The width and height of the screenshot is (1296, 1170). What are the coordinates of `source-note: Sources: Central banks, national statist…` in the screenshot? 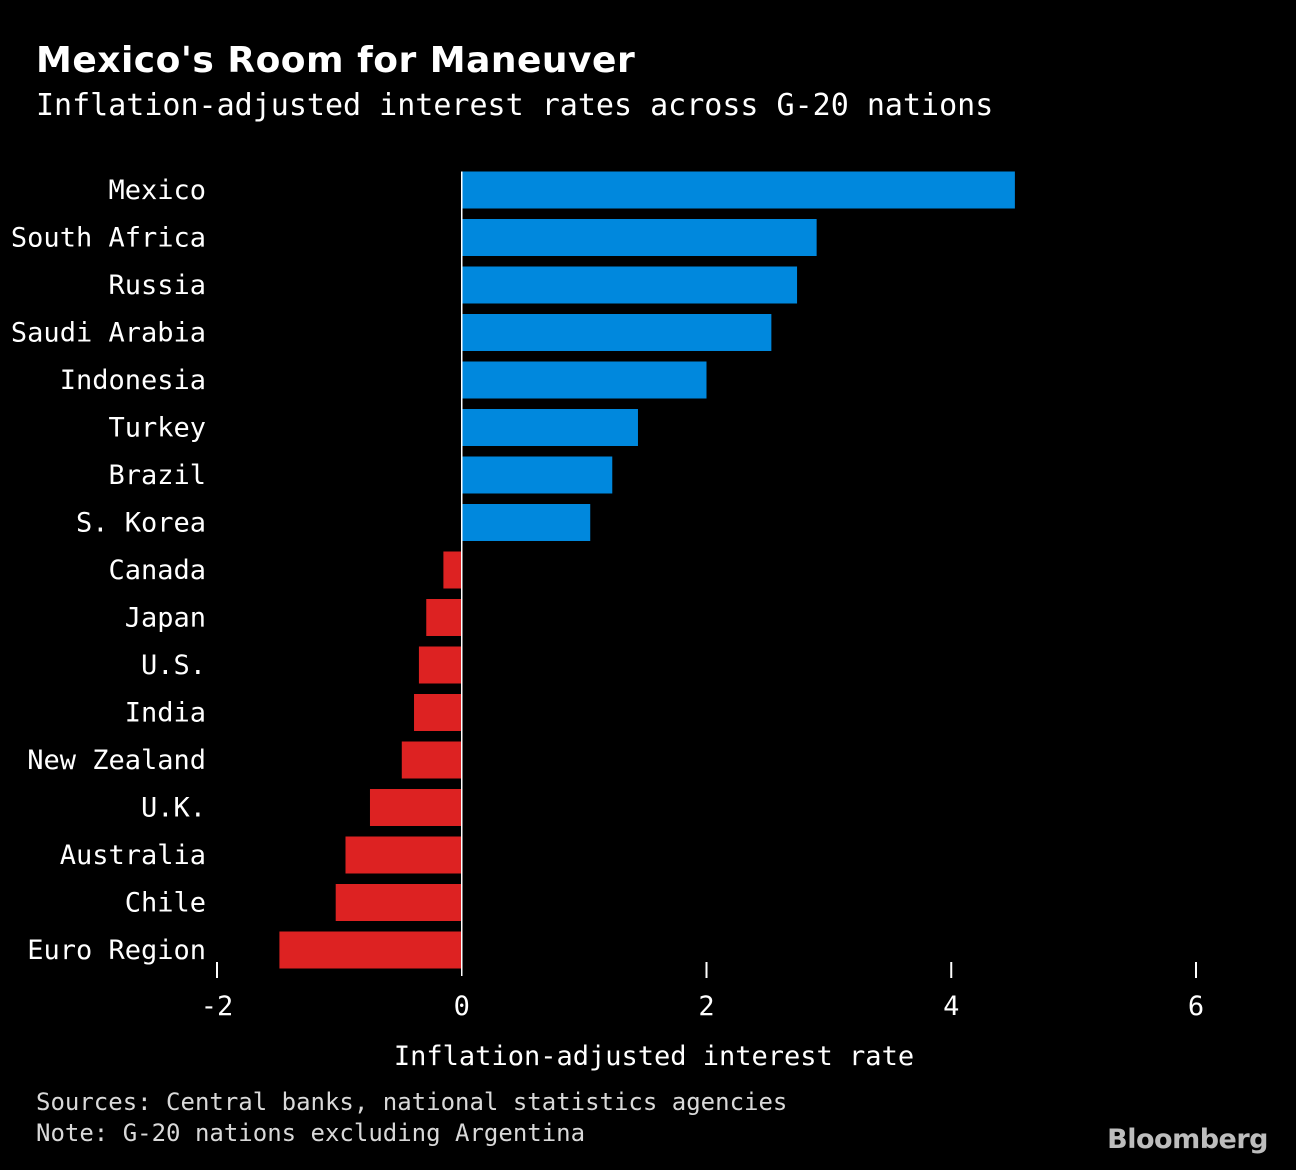 It's located at (412, 1102).